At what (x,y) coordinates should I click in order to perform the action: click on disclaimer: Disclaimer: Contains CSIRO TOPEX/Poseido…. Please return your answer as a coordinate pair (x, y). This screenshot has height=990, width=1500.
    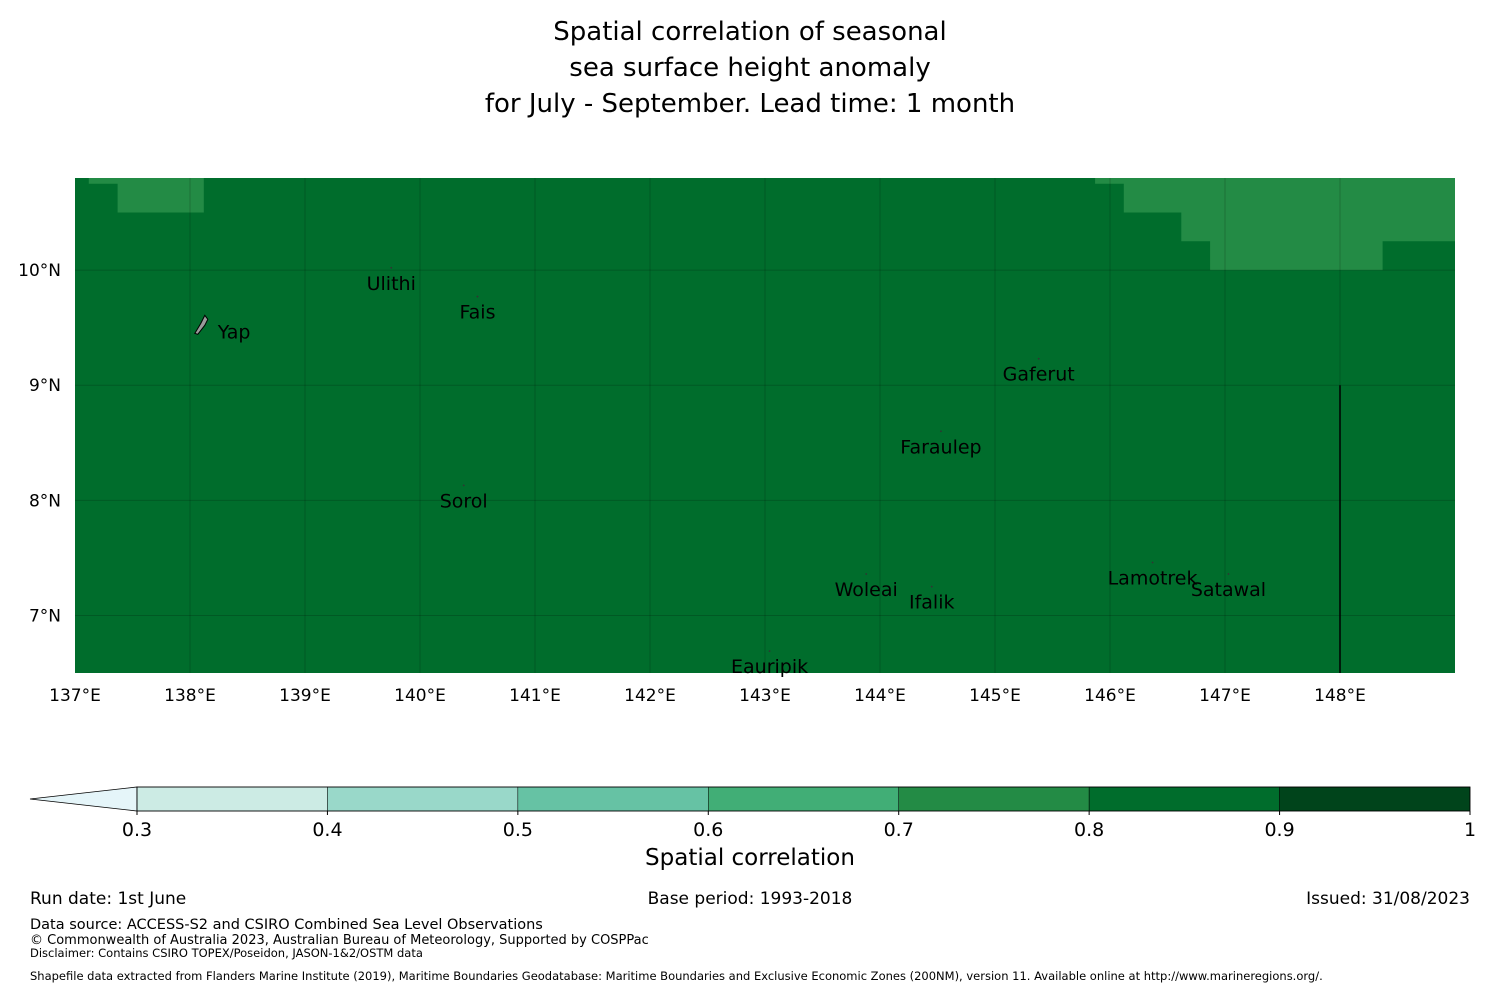
    Looking at the image, I should click on (226, 953).